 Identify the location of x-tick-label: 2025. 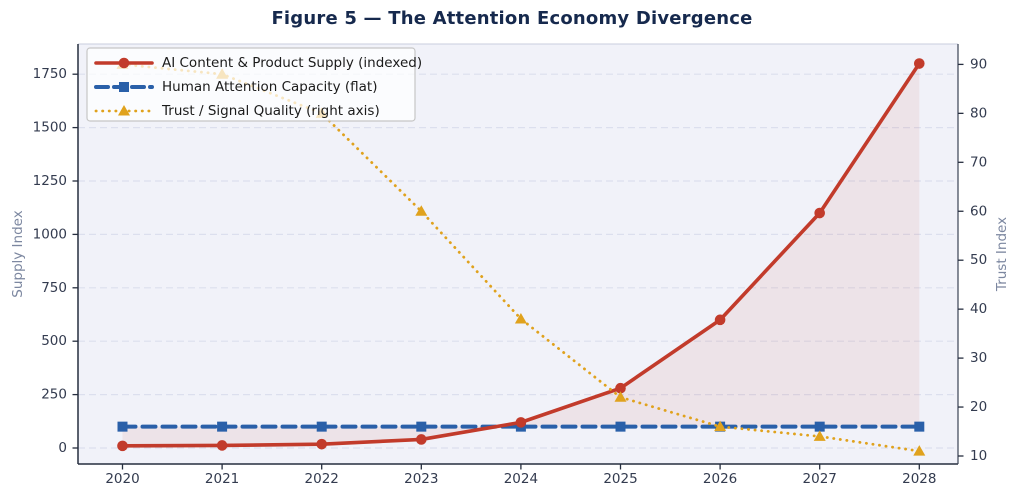
(620, 479).